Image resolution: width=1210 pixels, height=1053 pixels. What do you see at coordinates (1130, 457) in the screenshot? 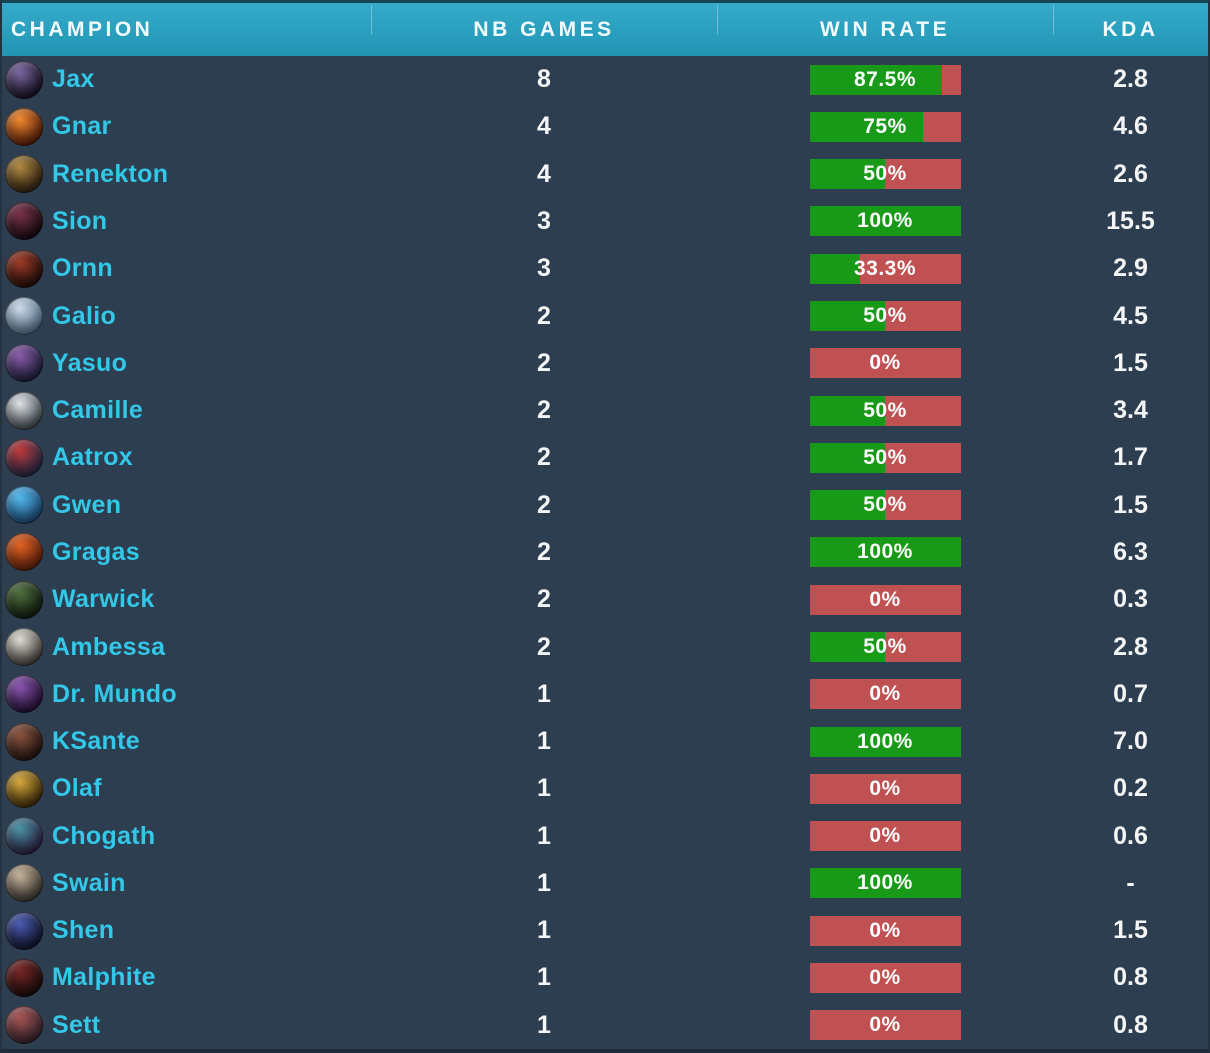
I see `kda-value: 1.7` at bounding box center [1130, 457].